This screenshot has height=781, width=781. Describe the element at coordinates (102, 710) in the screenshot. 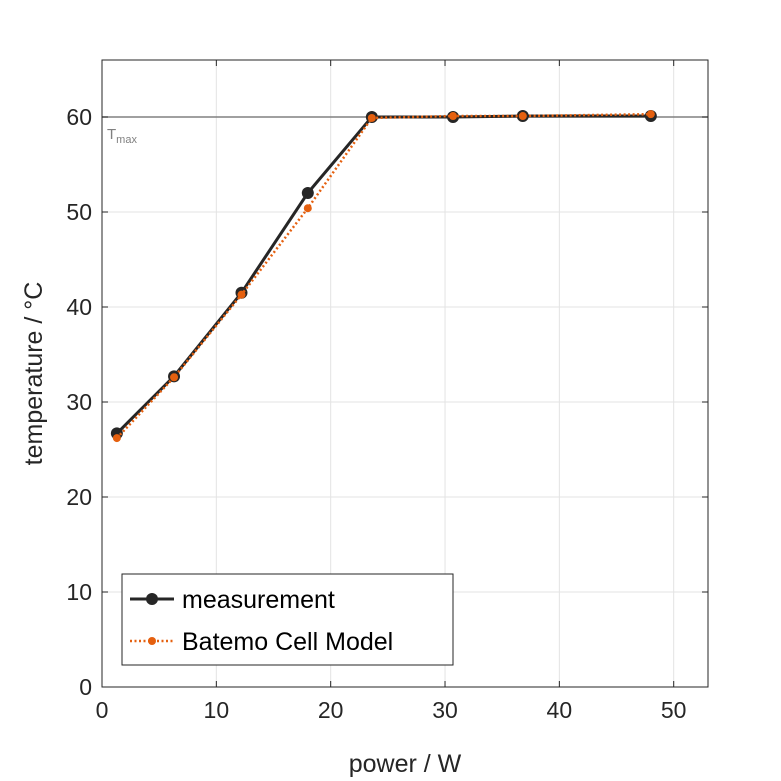

I see `x-tick-label: 0` at that location.